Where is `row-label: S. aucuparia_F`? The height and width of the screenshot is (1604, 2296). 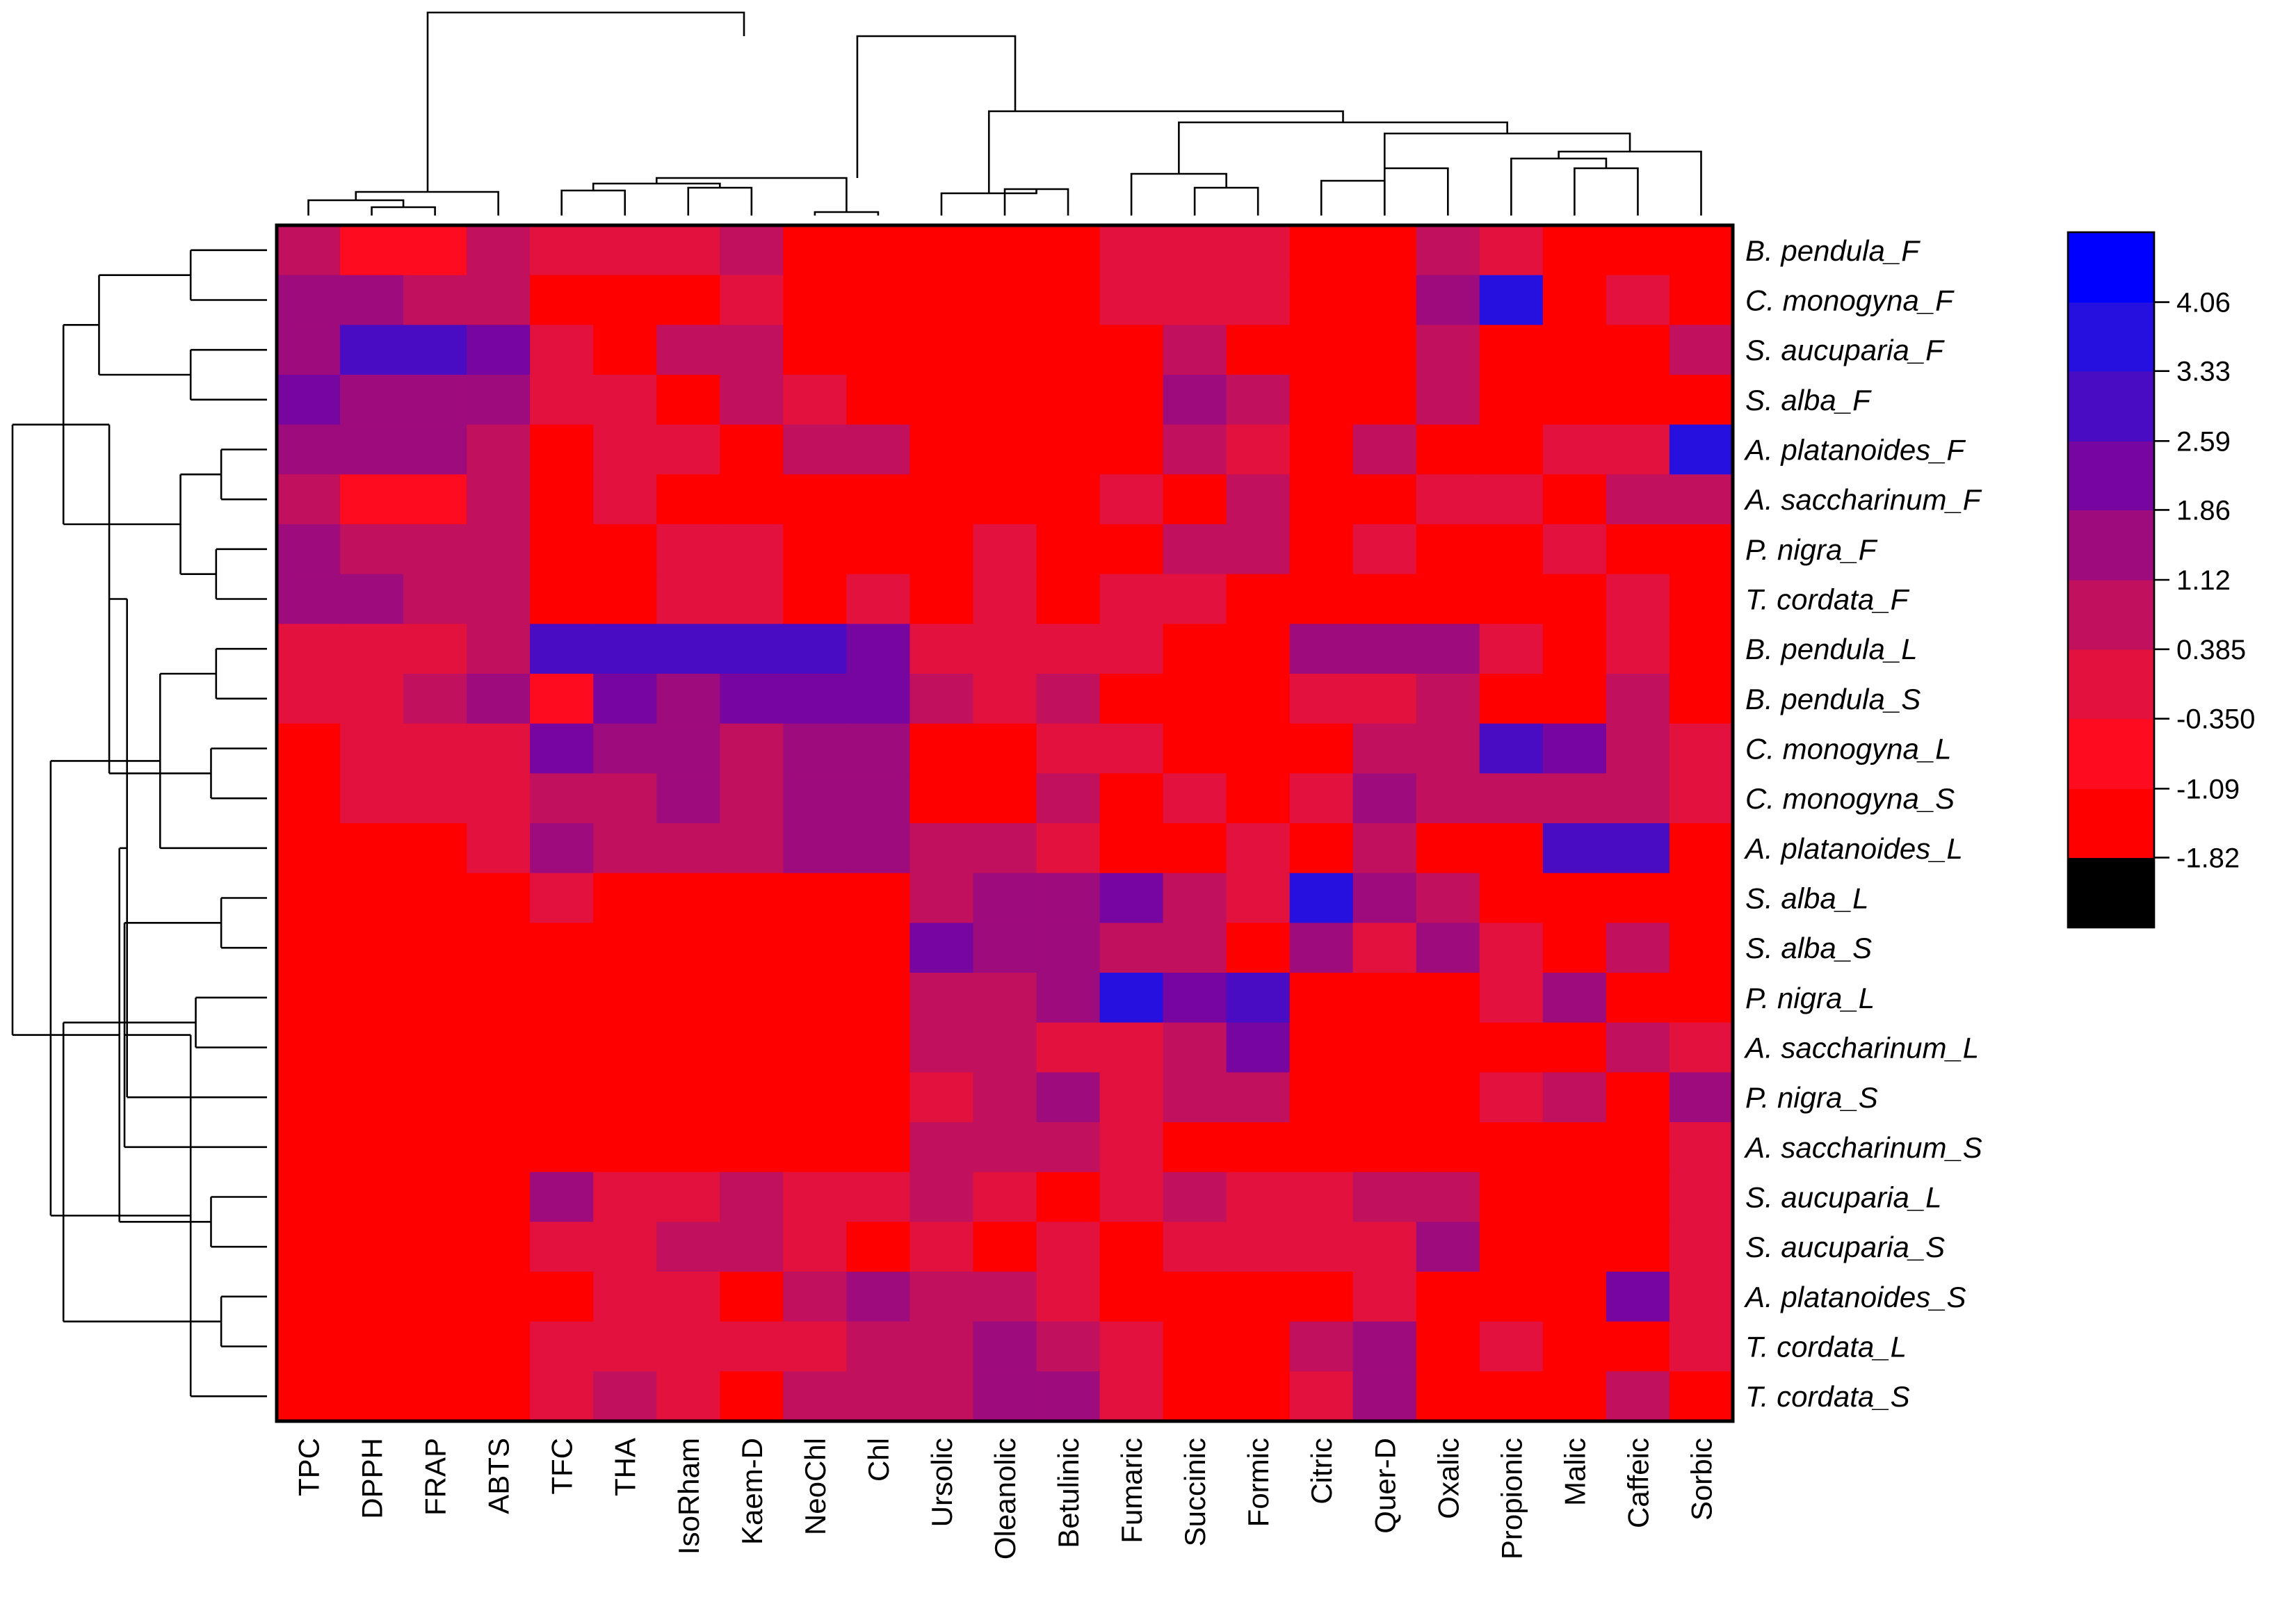 row-label: S. aucuparia_F is located at coordinates (1845, 350).